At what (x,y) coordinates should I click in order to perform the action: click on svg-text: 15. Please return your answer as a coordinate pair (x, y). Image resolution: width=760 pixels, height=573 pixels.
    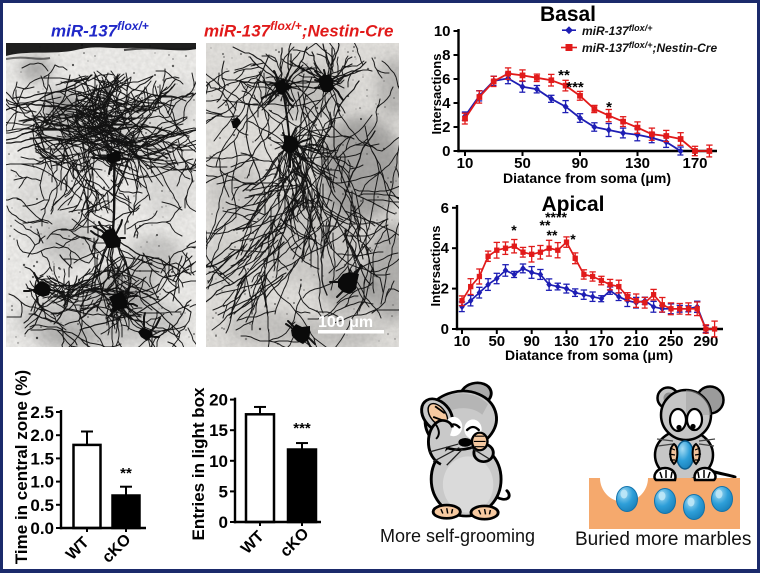
    Looking at the image, I should click on (218, 430).